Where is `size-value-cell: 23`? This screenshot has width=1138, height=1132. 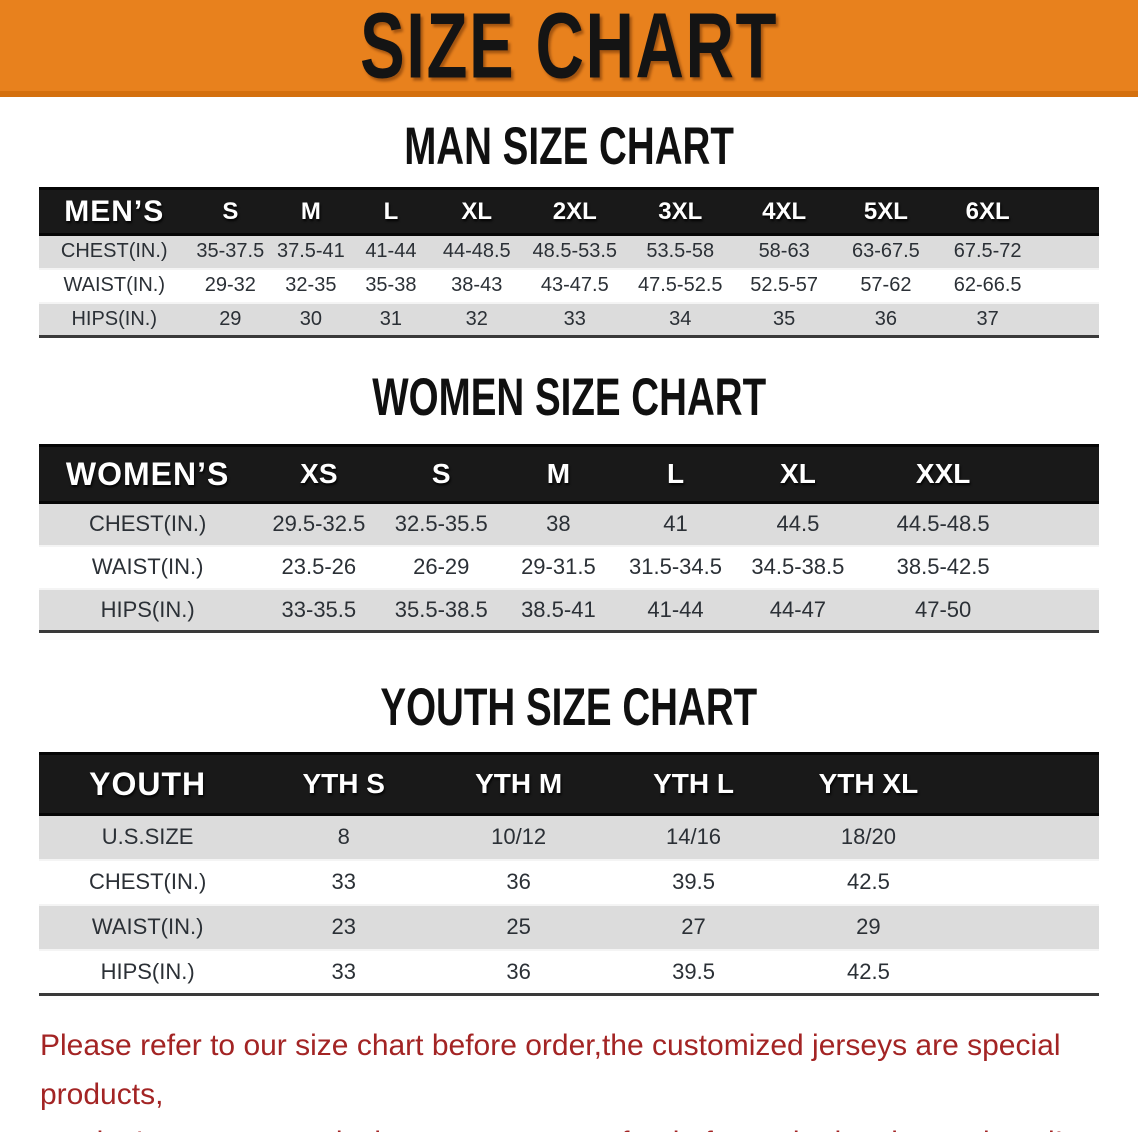
size-value-cell: 23 is located at coordinates (343, 926).